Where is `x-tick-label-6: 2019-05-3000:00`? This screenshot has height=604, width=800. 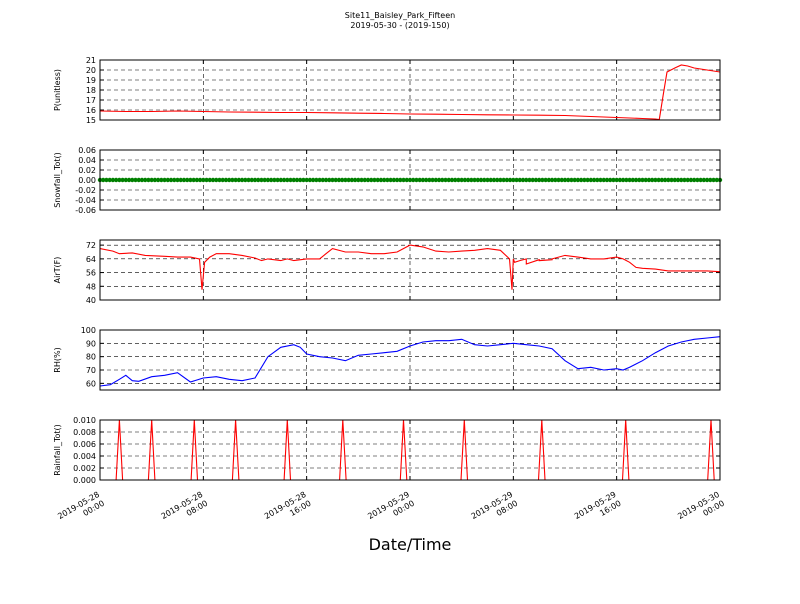 x-tick-label-6: 2019-05-3000:00 is located at coordinates (701, 510).